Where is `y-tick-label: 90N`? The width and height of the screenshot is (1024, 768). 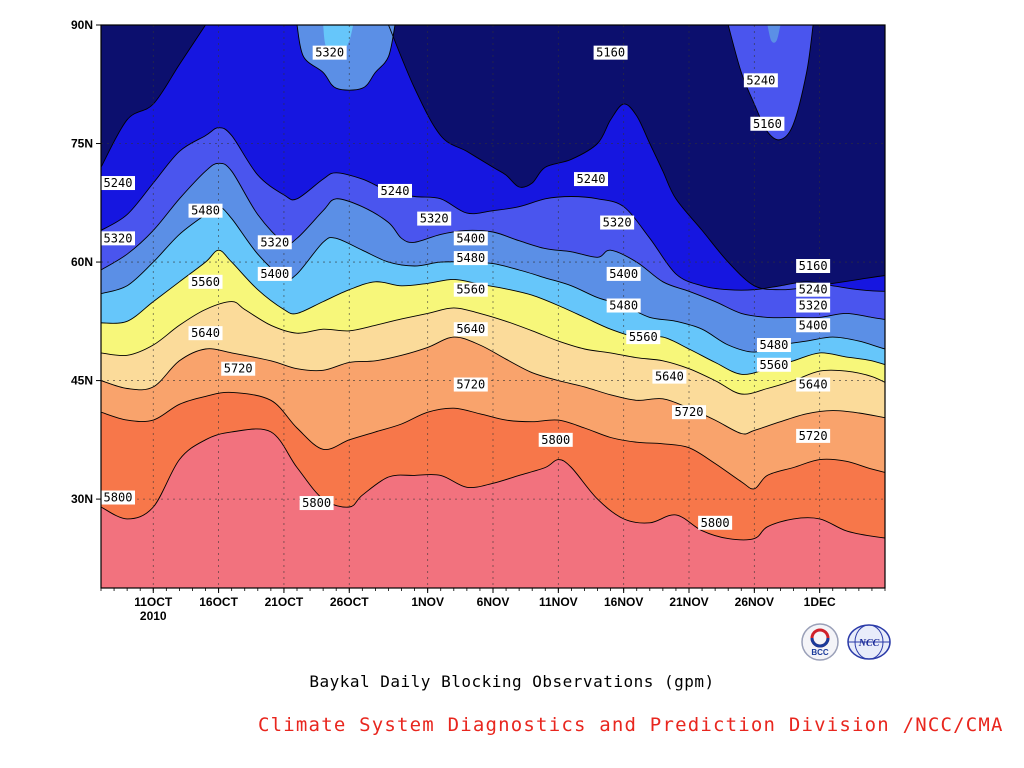 y-tick-label: 90N is located at coordinates (82, 25).